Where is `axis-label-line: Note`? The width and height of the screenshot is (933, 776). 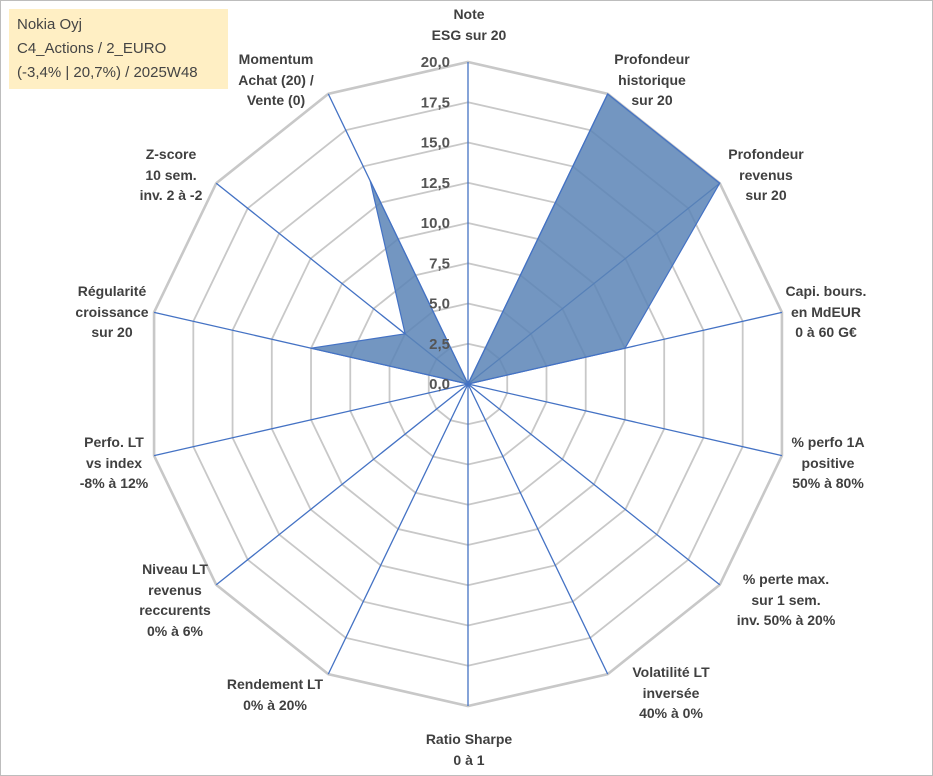
axis-label-line: Note is located at coordinates (469, 14).